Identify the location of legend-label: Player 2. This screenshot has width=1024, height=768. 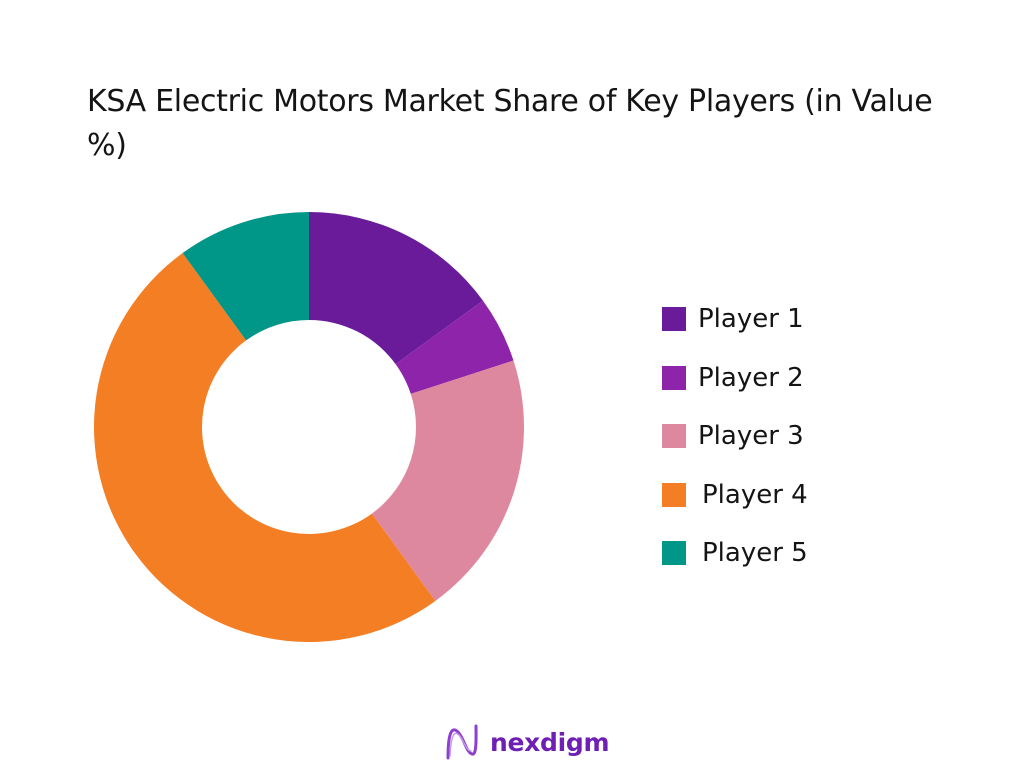
(751, 377).